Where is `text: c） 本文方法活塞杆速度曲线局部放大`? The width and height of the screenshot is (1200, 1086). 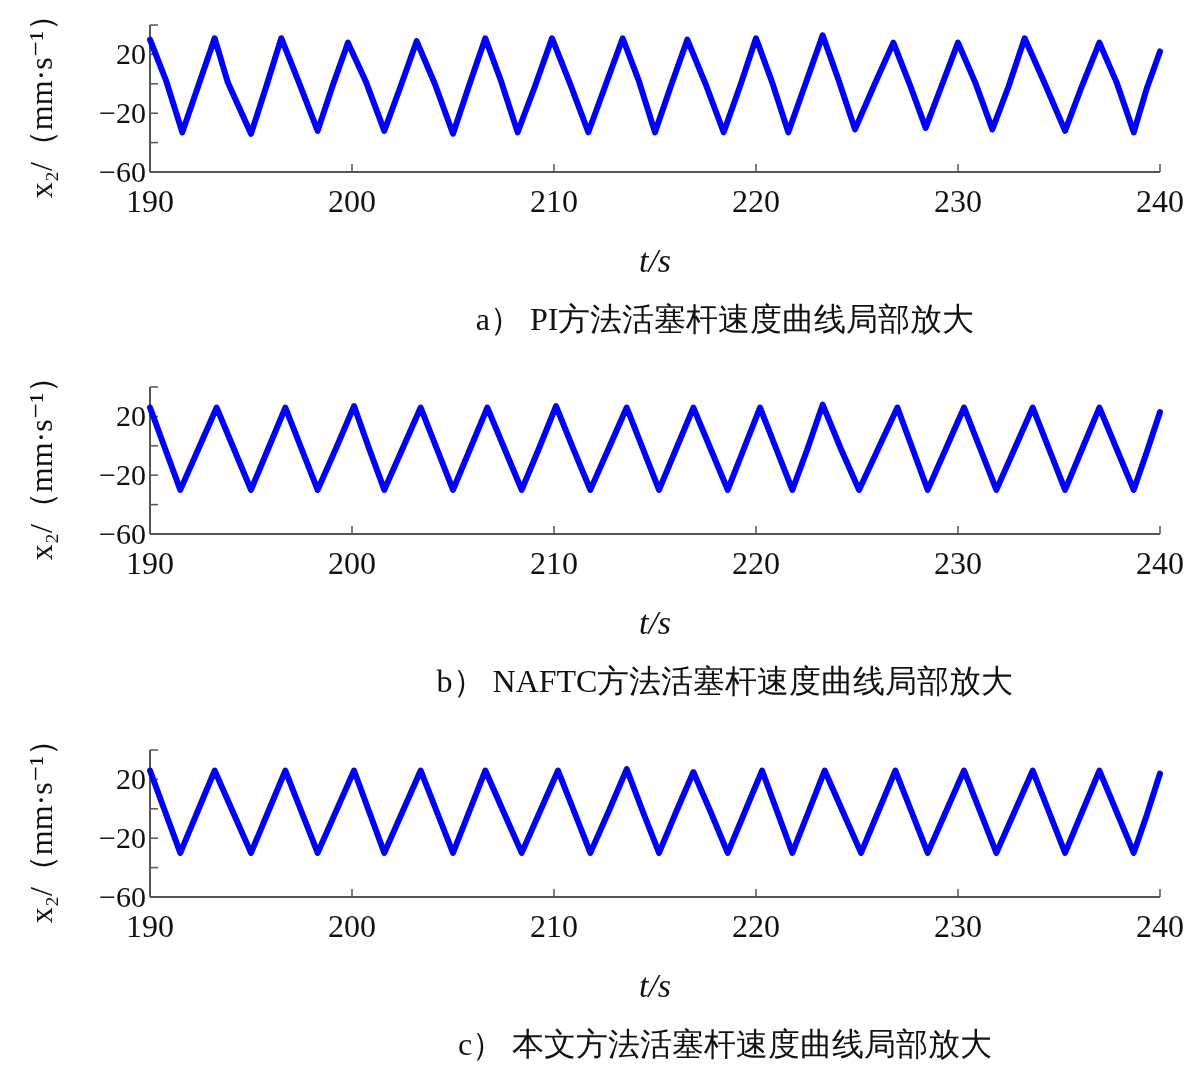 text: c） 本文方法活塞杆速度曲线局部放大 is located at coordinates (725, 1044).